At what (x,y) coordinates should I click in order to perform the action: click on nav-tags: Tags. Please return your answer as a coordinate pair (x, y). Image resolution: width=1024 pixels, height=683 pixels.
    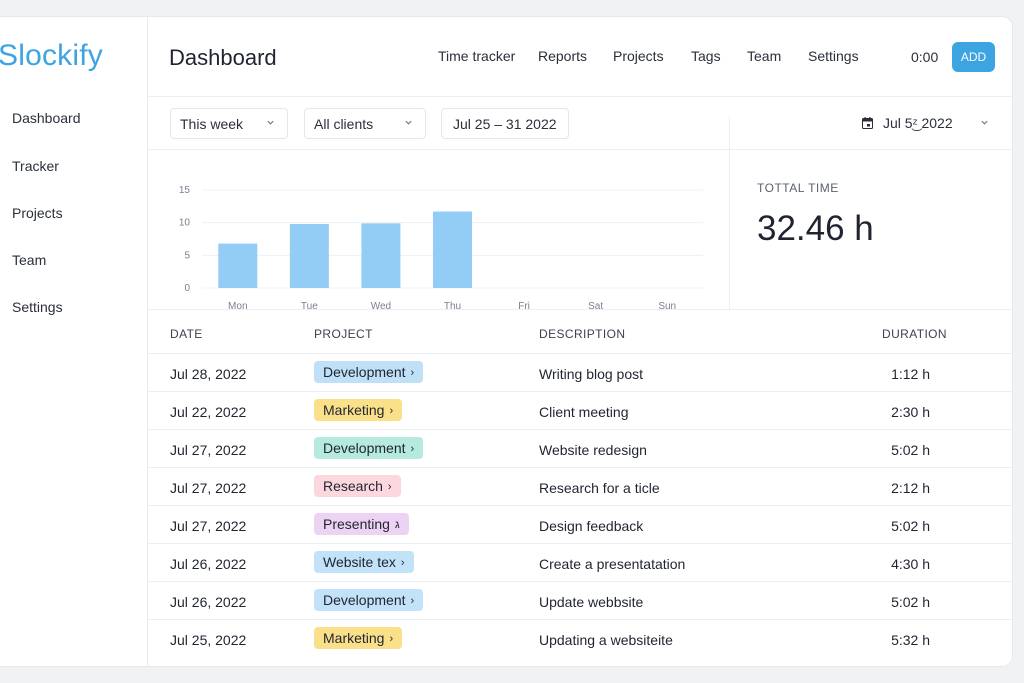
    Looking at the image, I should click on (706, 56).